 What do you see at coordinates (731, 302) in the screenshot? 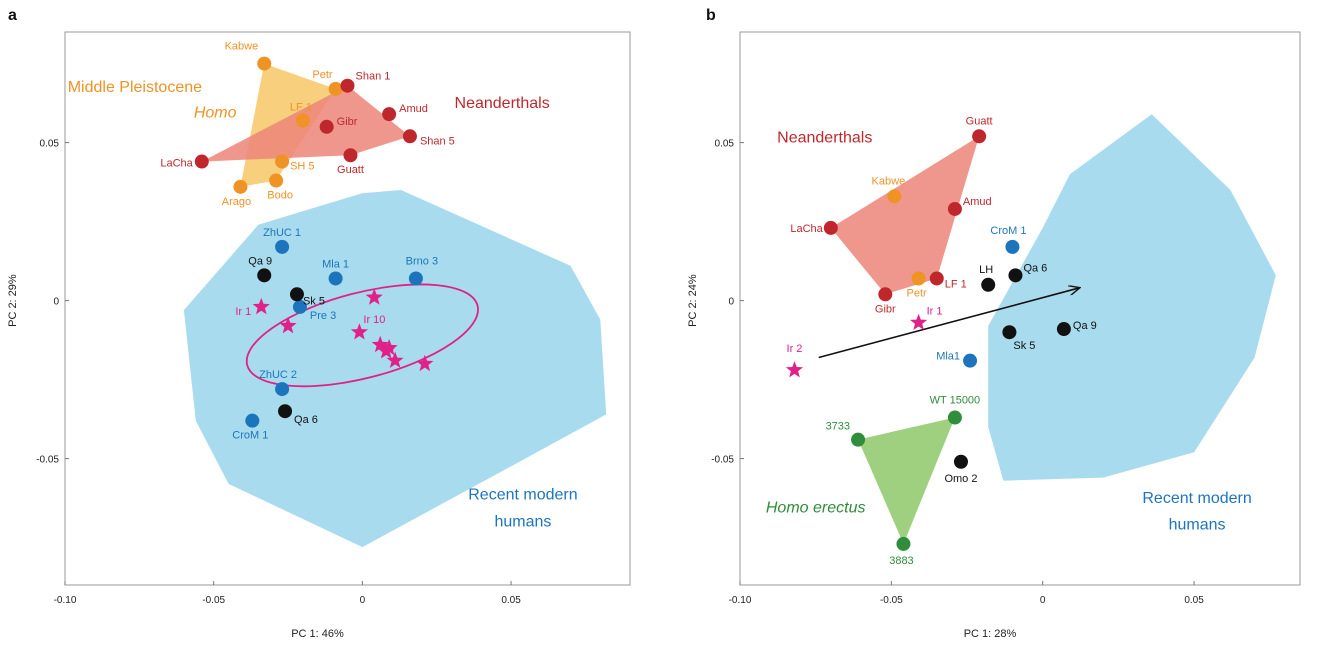
I see `y-tick-label: 0` at bounding box center [731, 302].